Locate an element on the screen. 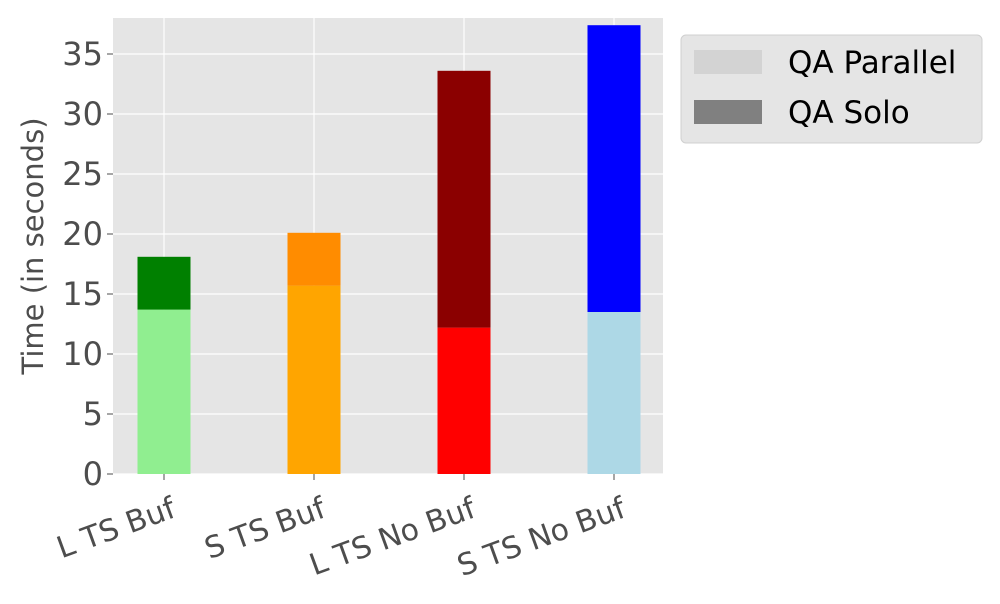  x-tick-label: L TS Buf is located at coordinates (116, 528).